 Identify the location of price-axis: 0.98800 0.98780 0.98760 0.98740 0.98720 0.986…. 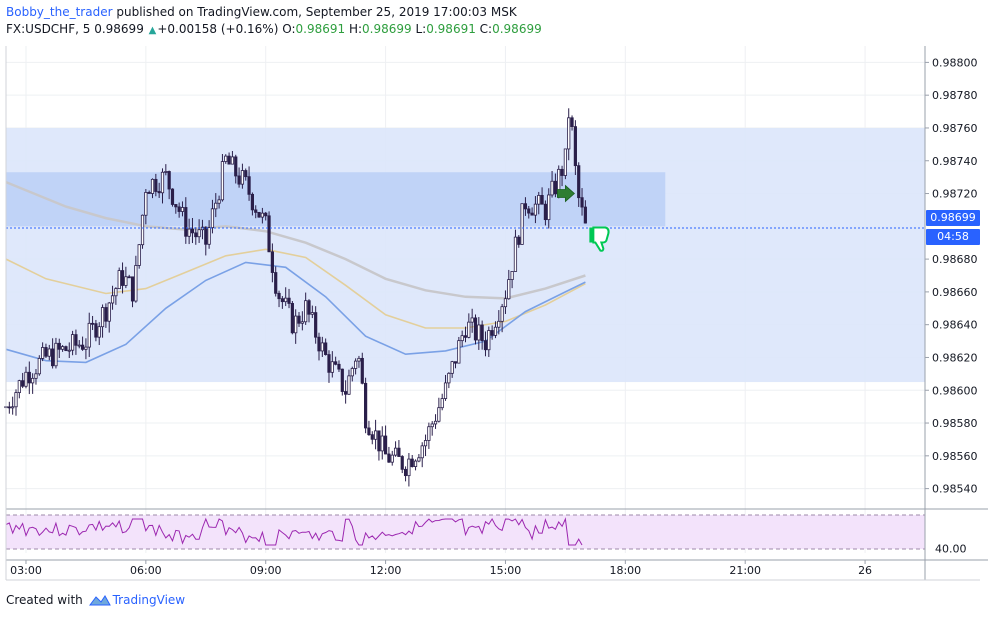
(951, 276).